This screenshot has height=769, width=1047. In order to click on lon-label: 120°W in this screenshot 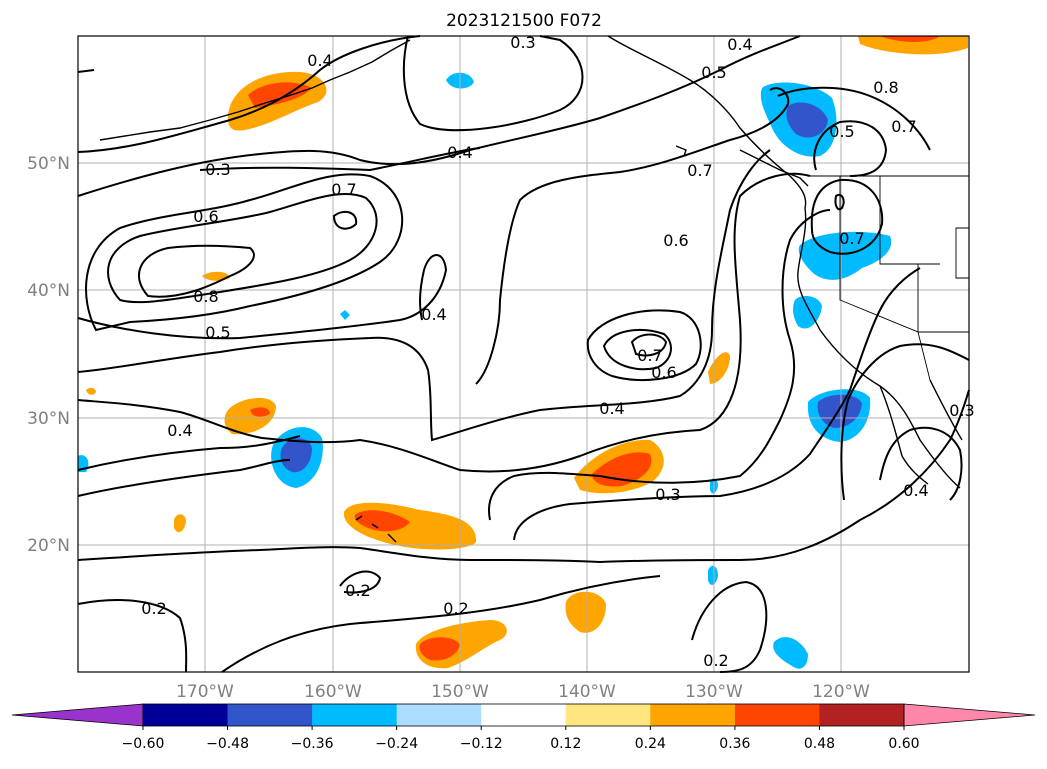, I will do `click(841, 692)`.